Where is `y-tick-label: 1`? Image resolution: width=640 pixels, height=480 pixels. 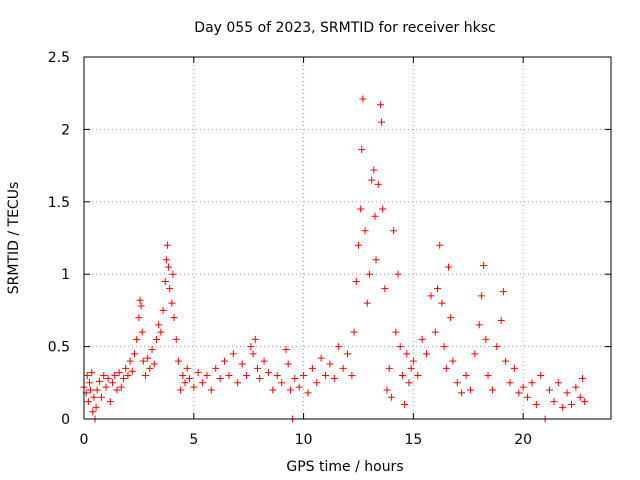
y-tick-label: 1 is located at coordinates (65, 275).